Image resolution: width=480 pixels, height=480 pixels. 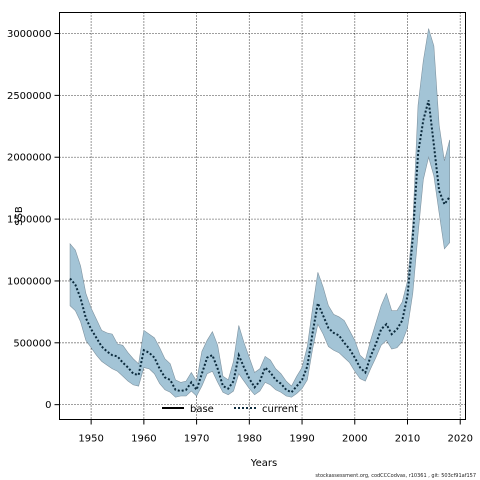 I want to click on y-tick-label: 1000000, so click(x=29, y=281).